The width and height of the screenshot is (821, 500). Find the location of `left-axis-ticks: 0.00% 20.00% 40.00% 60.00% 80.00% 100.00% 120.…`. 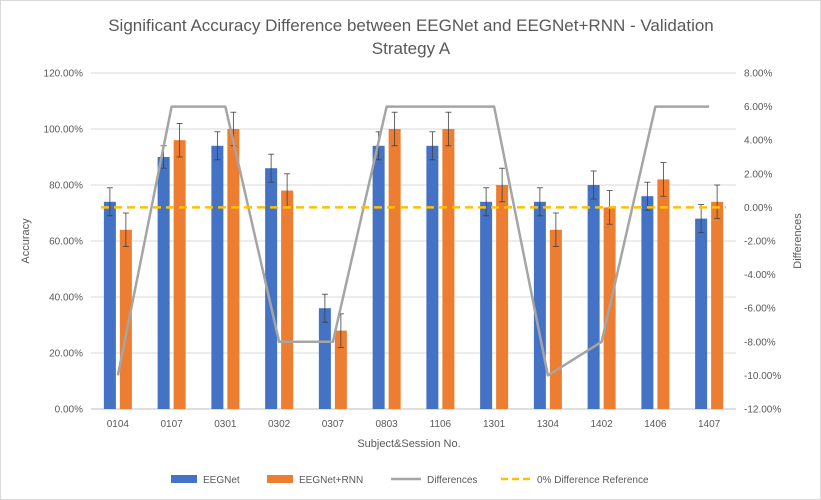

left-axis-ticks: 0.00% 20.00% 40.00% 60.00% 80.00% 100.00% 120.… is located at coordinates (64, 242).